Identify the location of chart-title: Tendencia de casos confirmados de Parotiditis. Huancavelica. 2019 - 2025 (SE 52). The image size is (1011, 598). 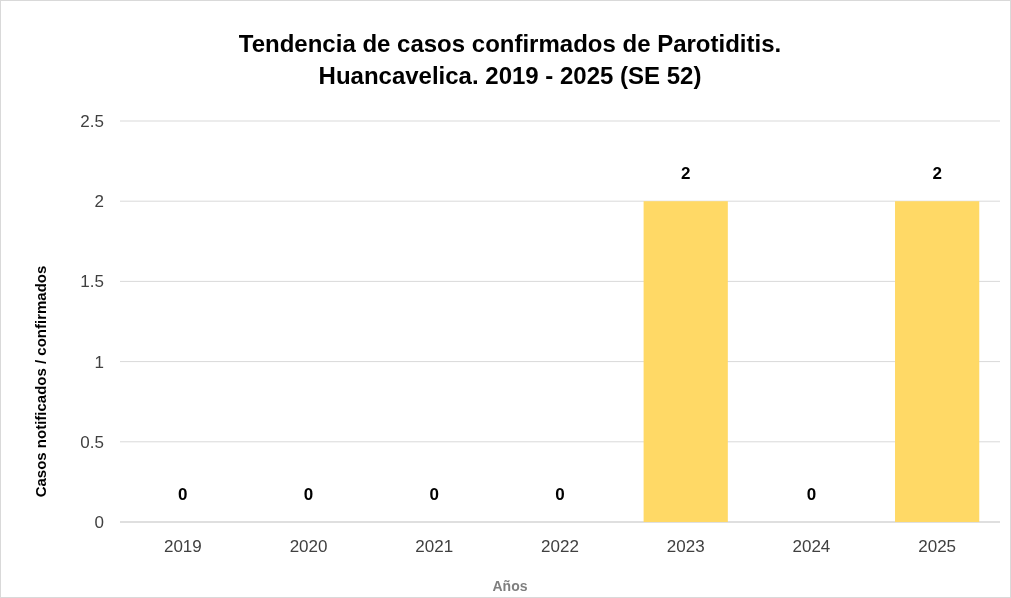
(510, 59).